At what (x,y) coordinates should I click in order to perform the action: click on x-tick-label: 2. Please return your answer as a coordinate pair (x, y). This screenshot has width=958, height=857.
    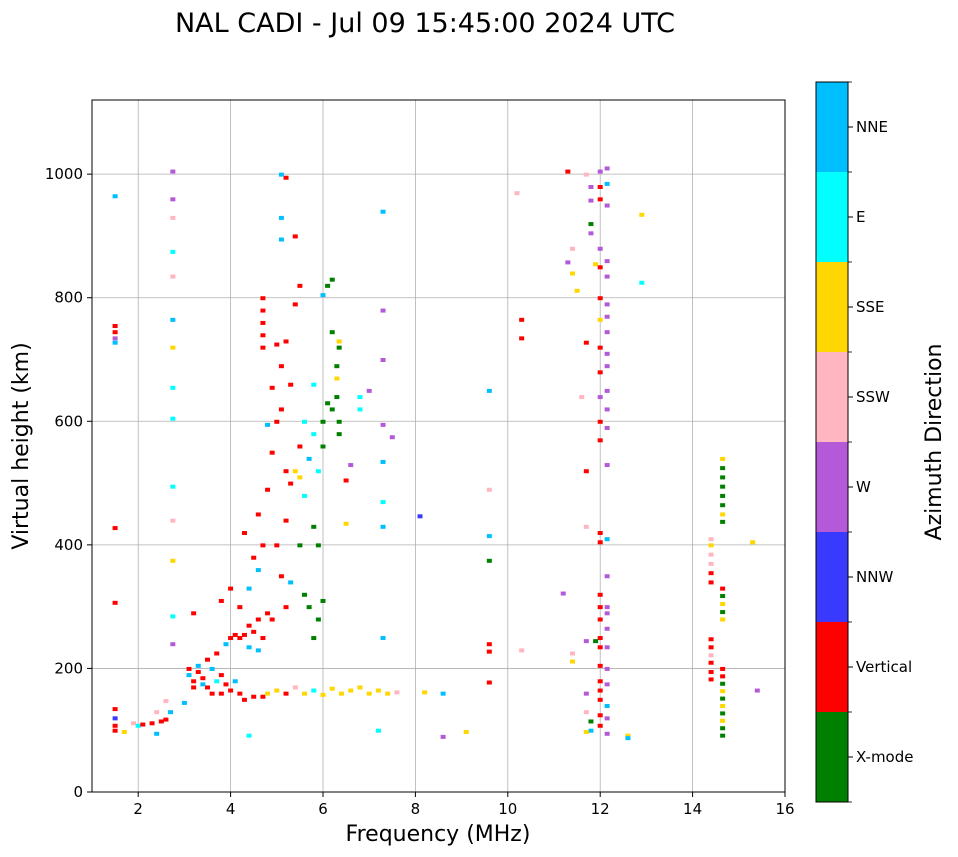
    Looking at the image, I should click on (138, 809).